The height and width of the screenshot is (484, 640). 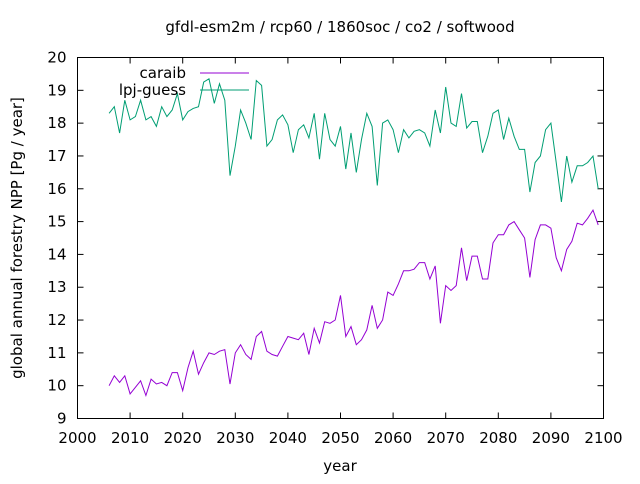 What do you see at coordinates (62, 419) in the screenshot?
I see `y-tick-label: 9` at bounding box center [62, 419].